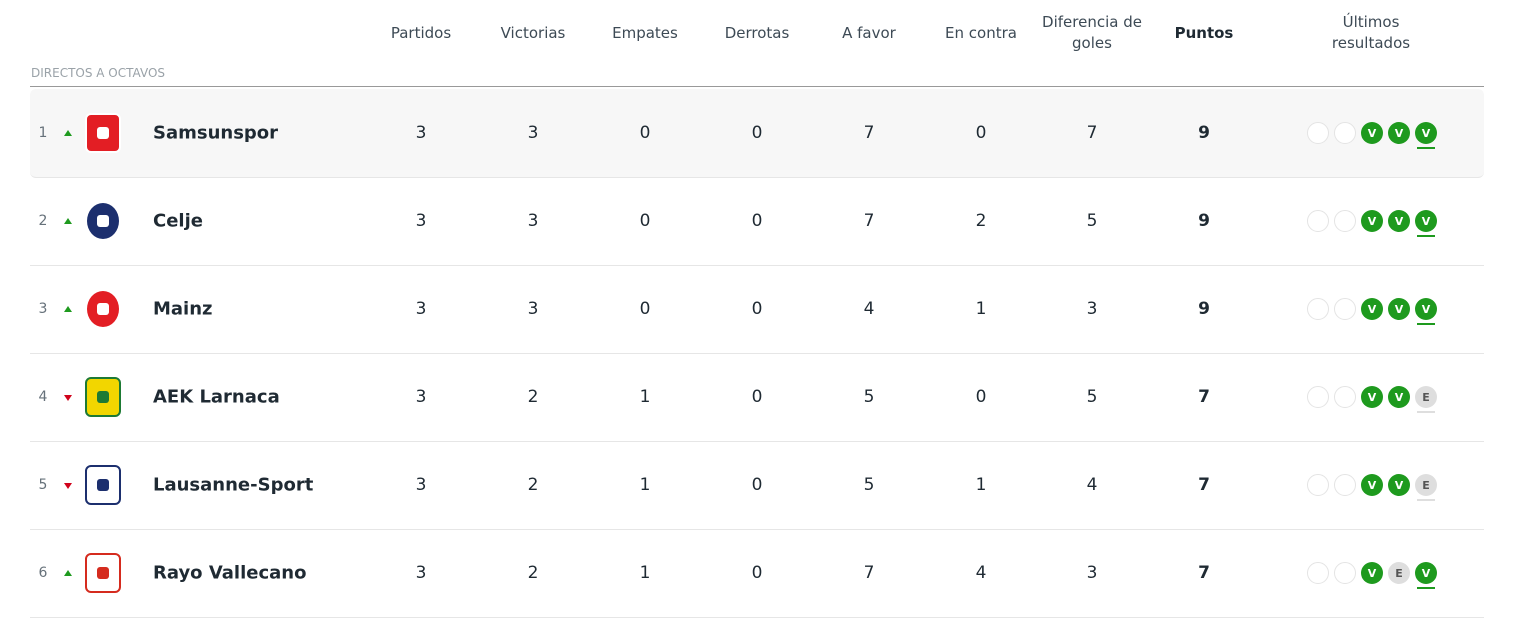  What do you see at coordinates (43, 397) in the screenshot?
I see `position: 4` at bounding box center [43, 397].